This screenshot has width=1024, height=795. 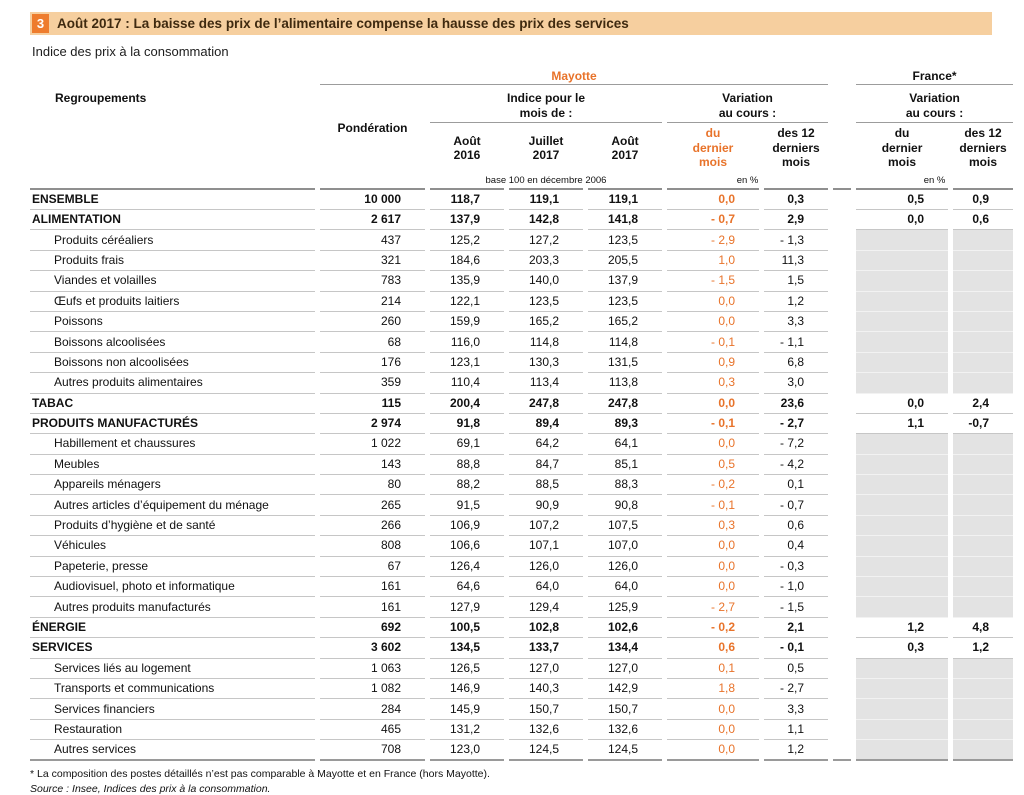 I want to click on cell-indice-juillet-2017: 132,6, so click(x=546, y=730).